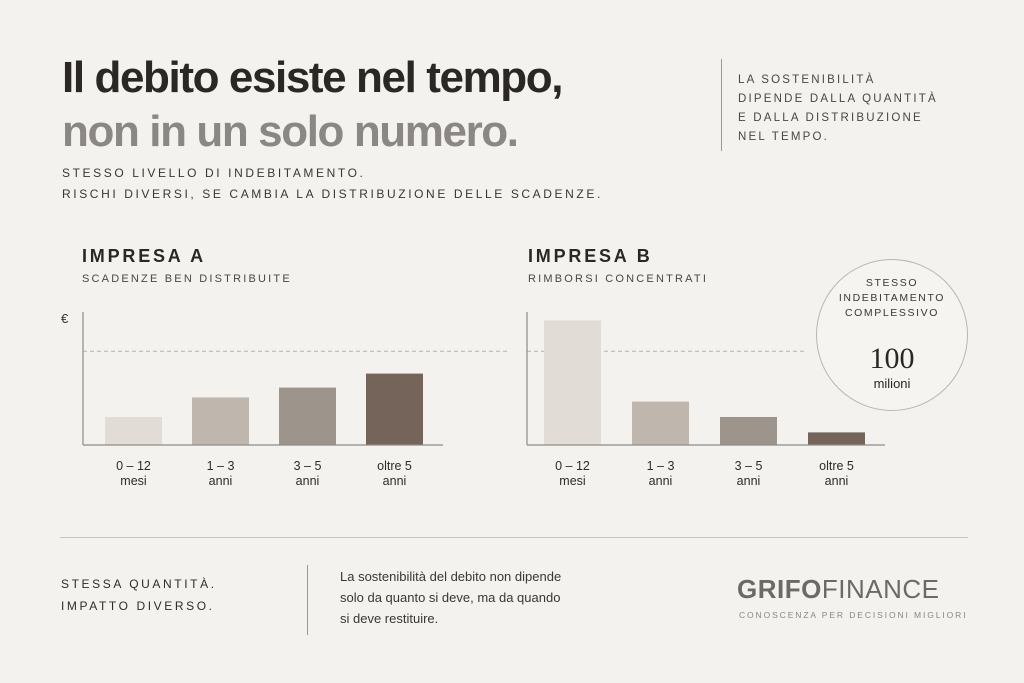 Image resolution: width=1024 pixels, height=683 pixels. Describe the element at coordinates (590, 256) in the screenshot. I see `chart-b-title: IMPRESA B` at that location.